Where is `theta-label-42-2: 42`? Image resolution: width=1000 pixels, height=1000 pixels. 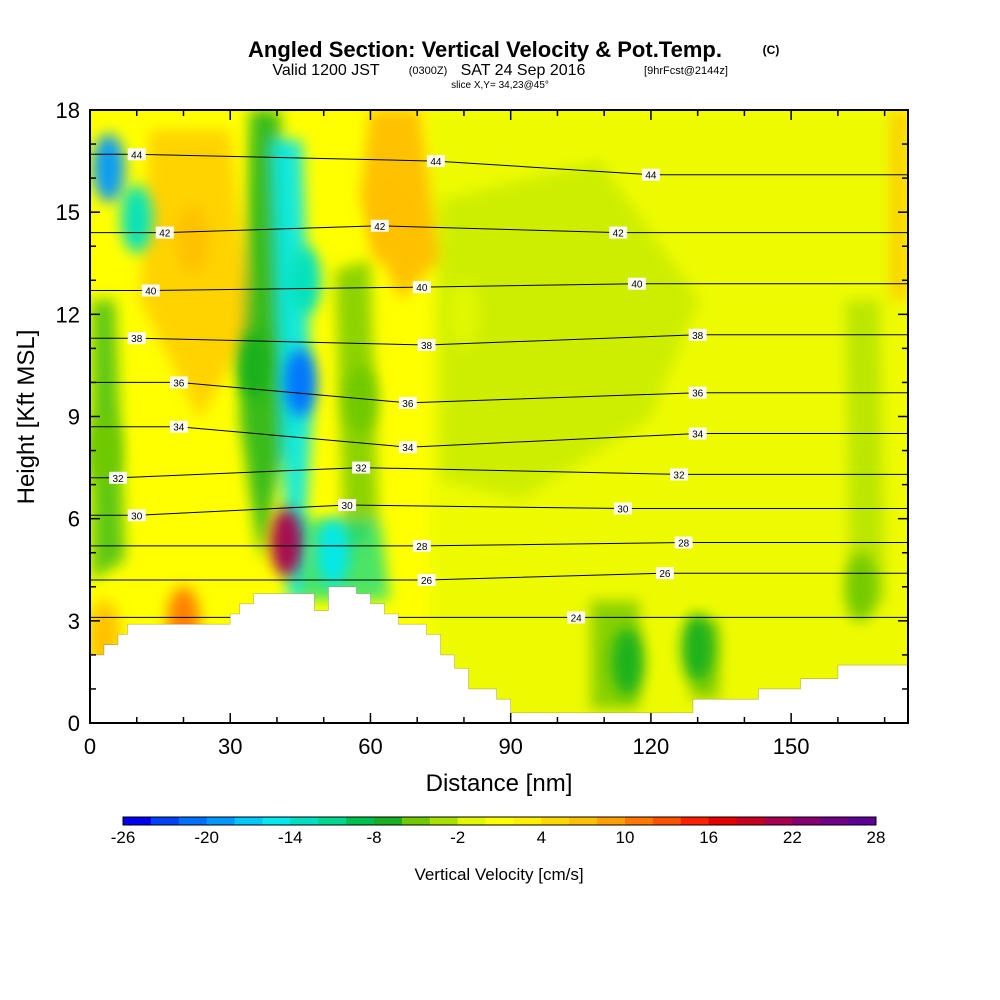 theta-label-42-2: 42 is located at coordinates (618, 233).